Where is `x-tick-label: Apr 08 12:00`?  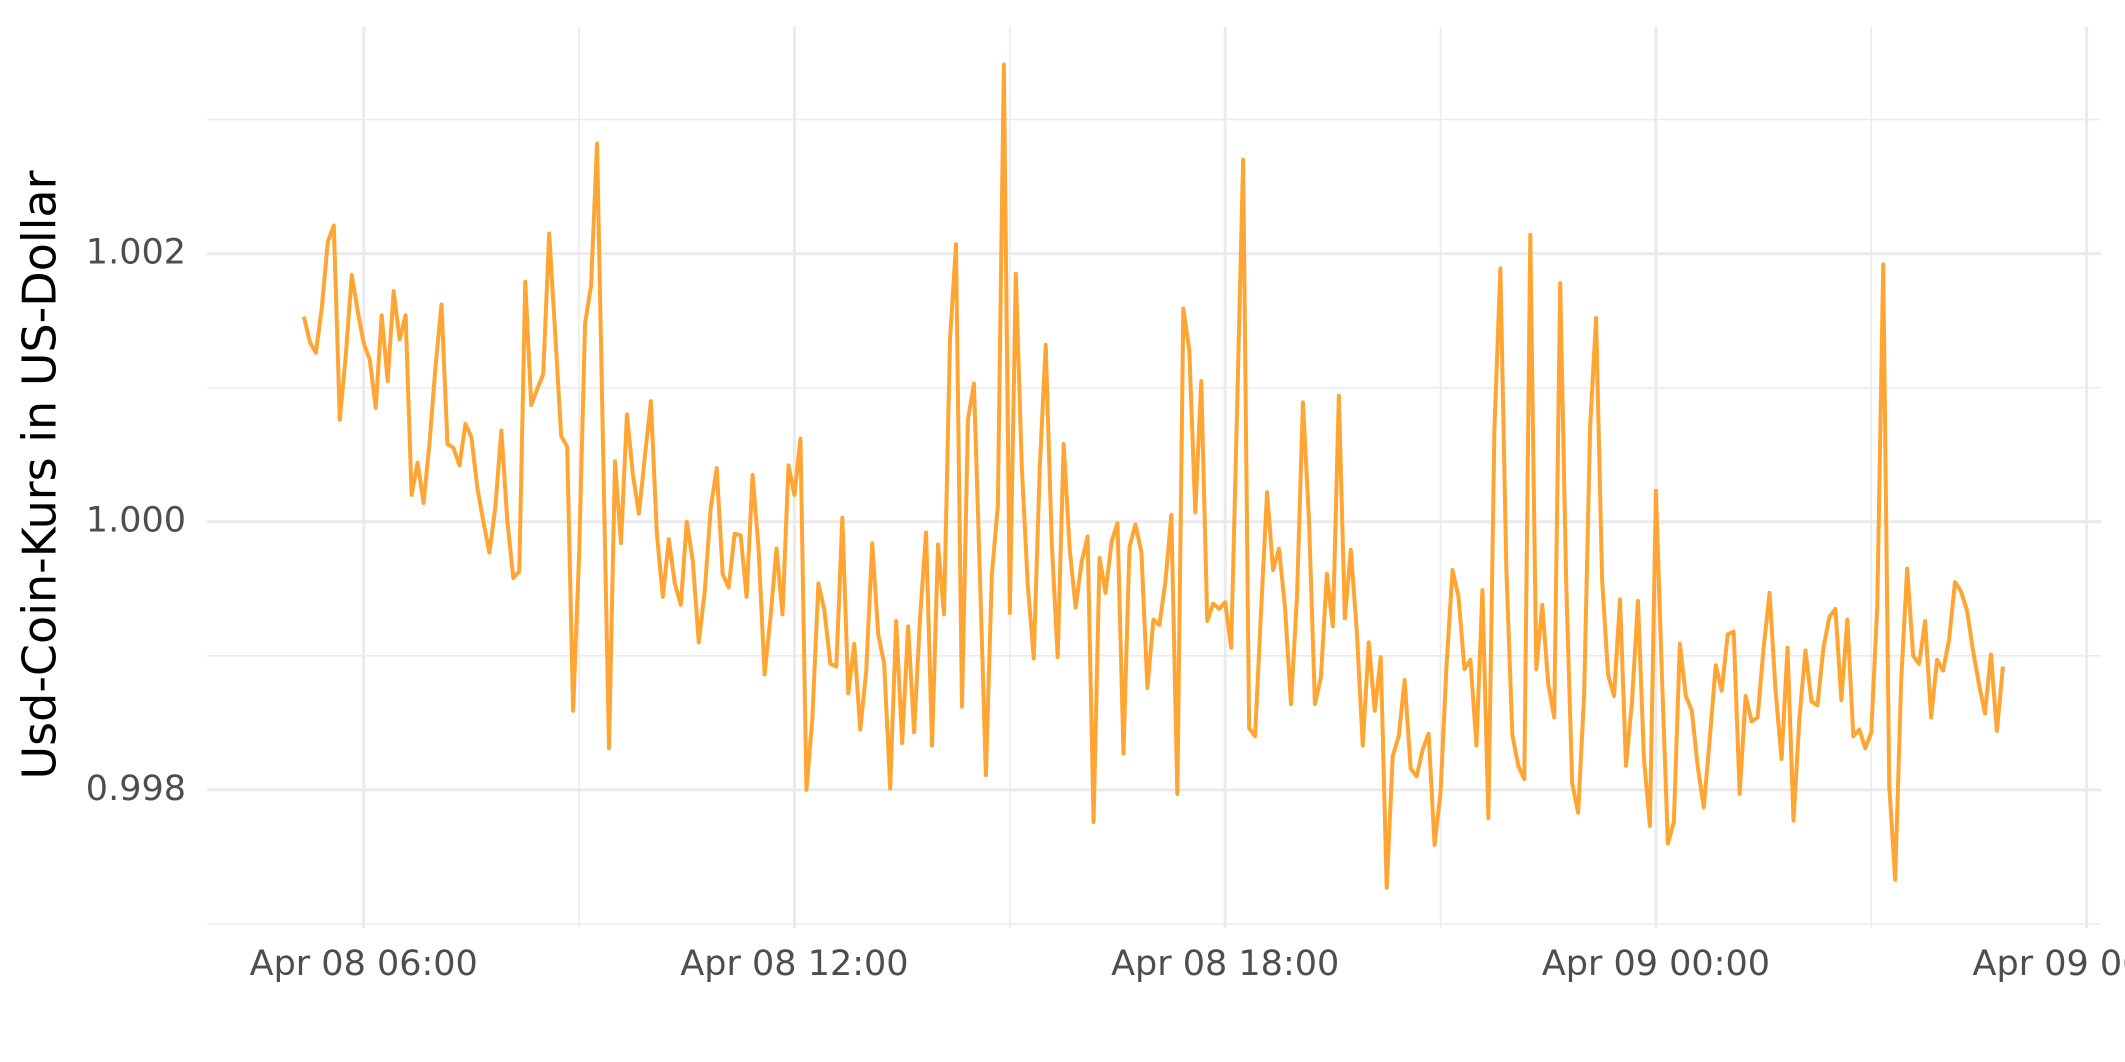
x-tick-label: Apr 08 12:00 is located at coordinates (794, 964).